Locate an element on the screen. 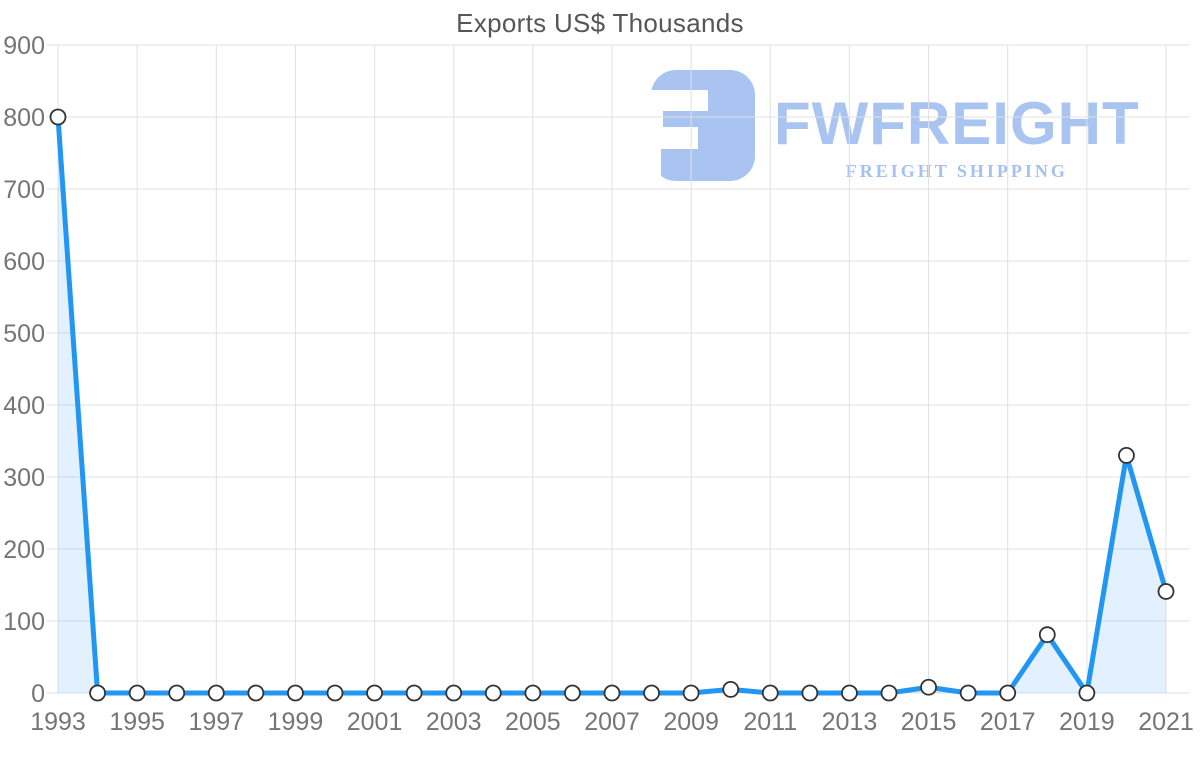 Image resolution: width=1200 pixels, height=763 pixels. x-axis-label: 1993 is located at coordinates (58, 722).